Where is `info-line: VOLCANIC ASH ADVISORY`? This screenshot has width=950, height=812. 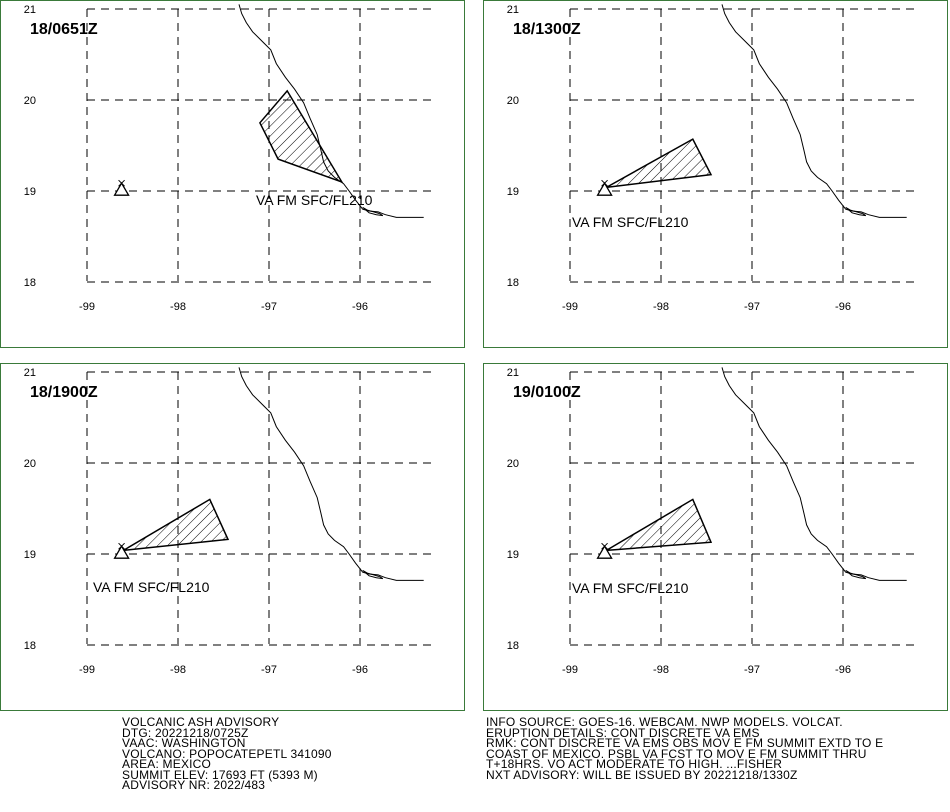
info-line: VOLCANIC ASH ADVISORY is located at coordinates (201, 722).